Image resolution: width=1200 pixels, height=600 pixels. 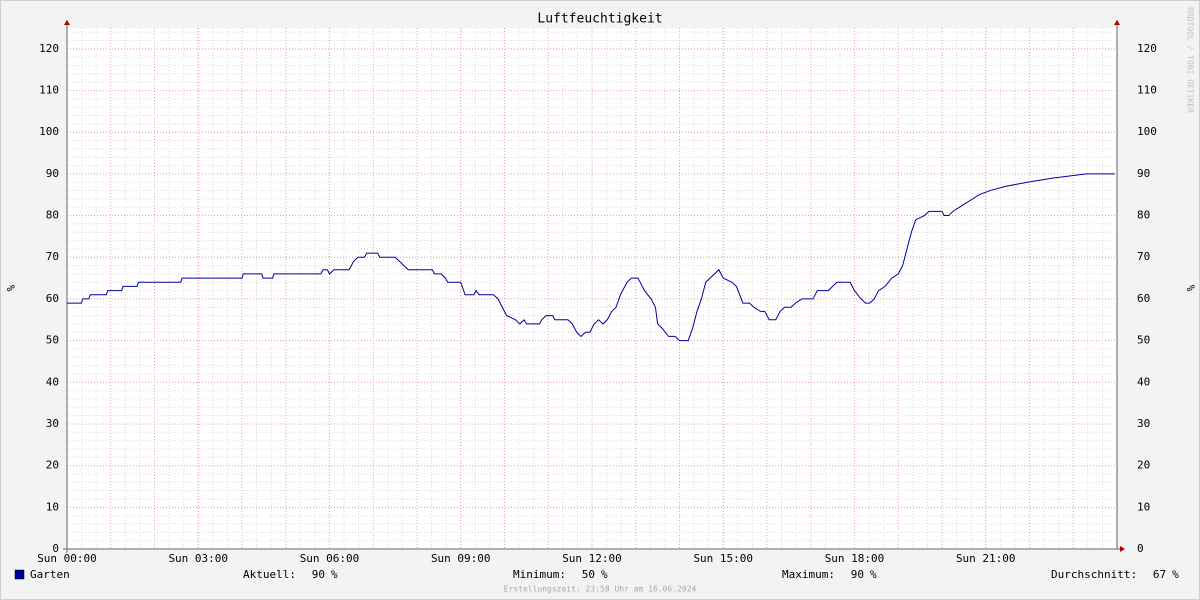 What do you see at coordinates (855, 558) in the screenshot?
I see `x-tick-label: Sun 18:00` at bounding box center [855, 558].